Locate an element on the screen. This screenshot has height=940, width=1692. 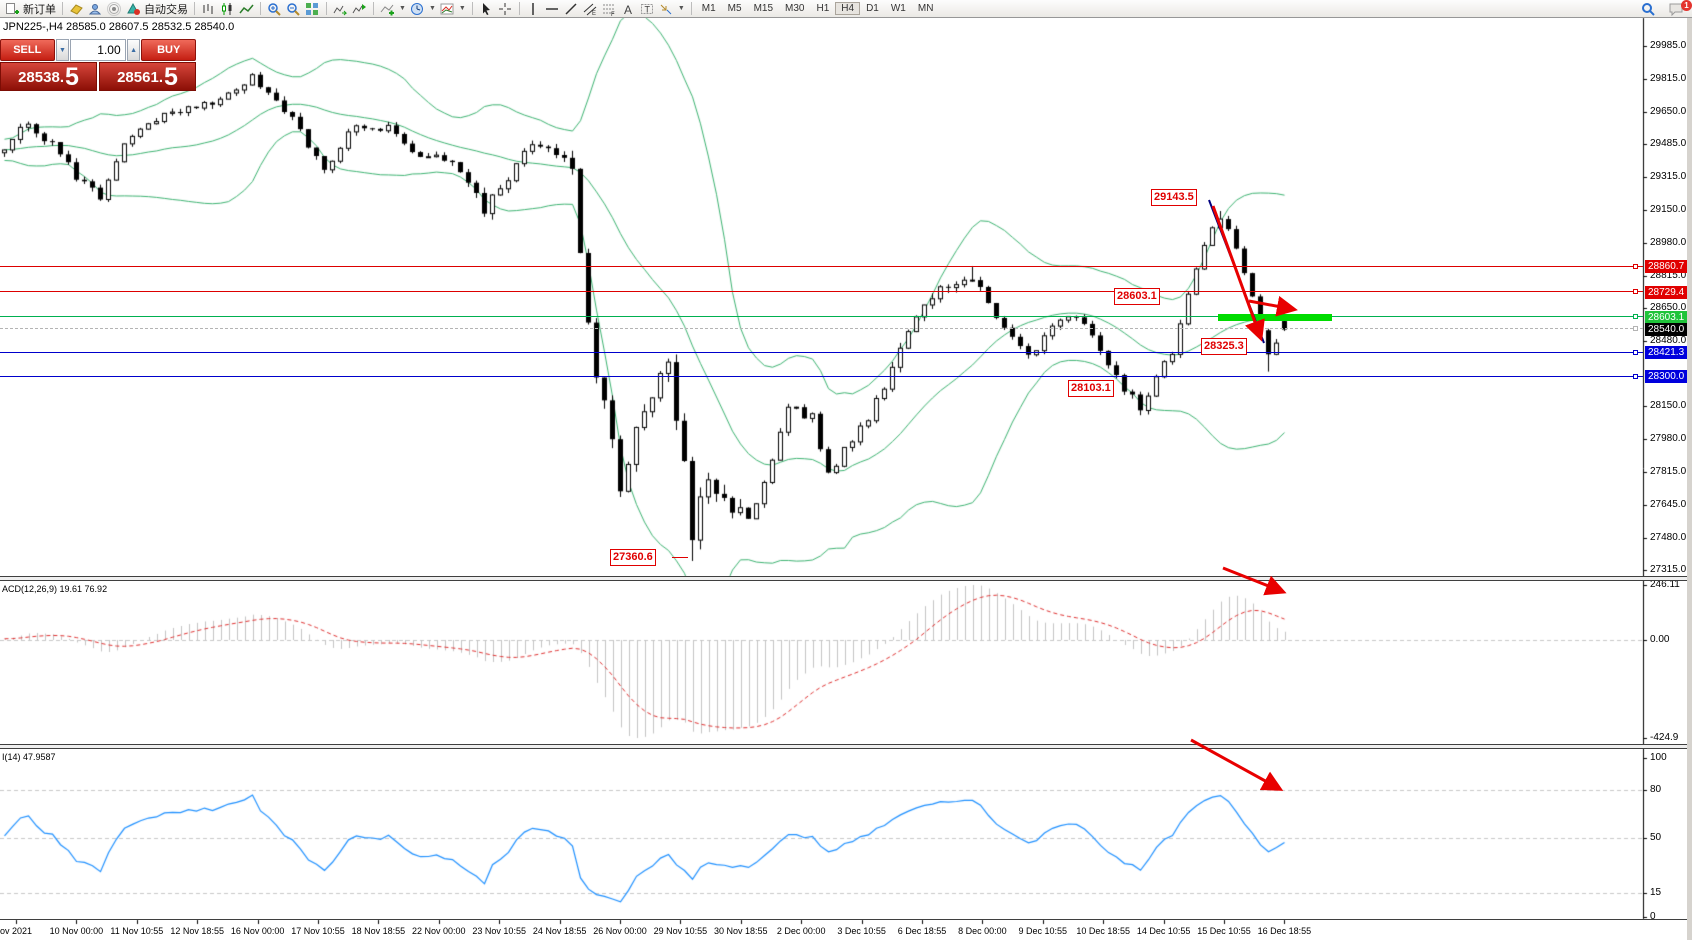
x-axis-label: 11 Nov 10:55 is located at coordinates (137, 931).